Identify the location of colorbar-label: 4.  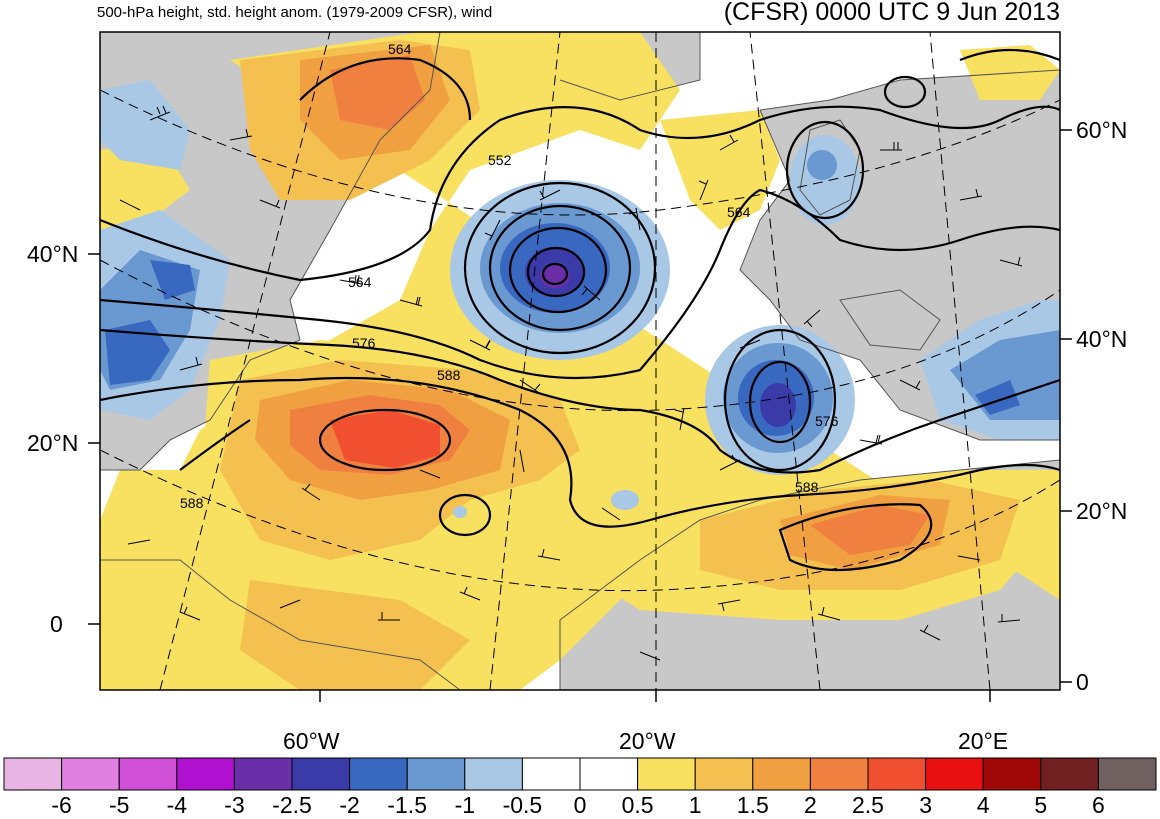
(983, 805).